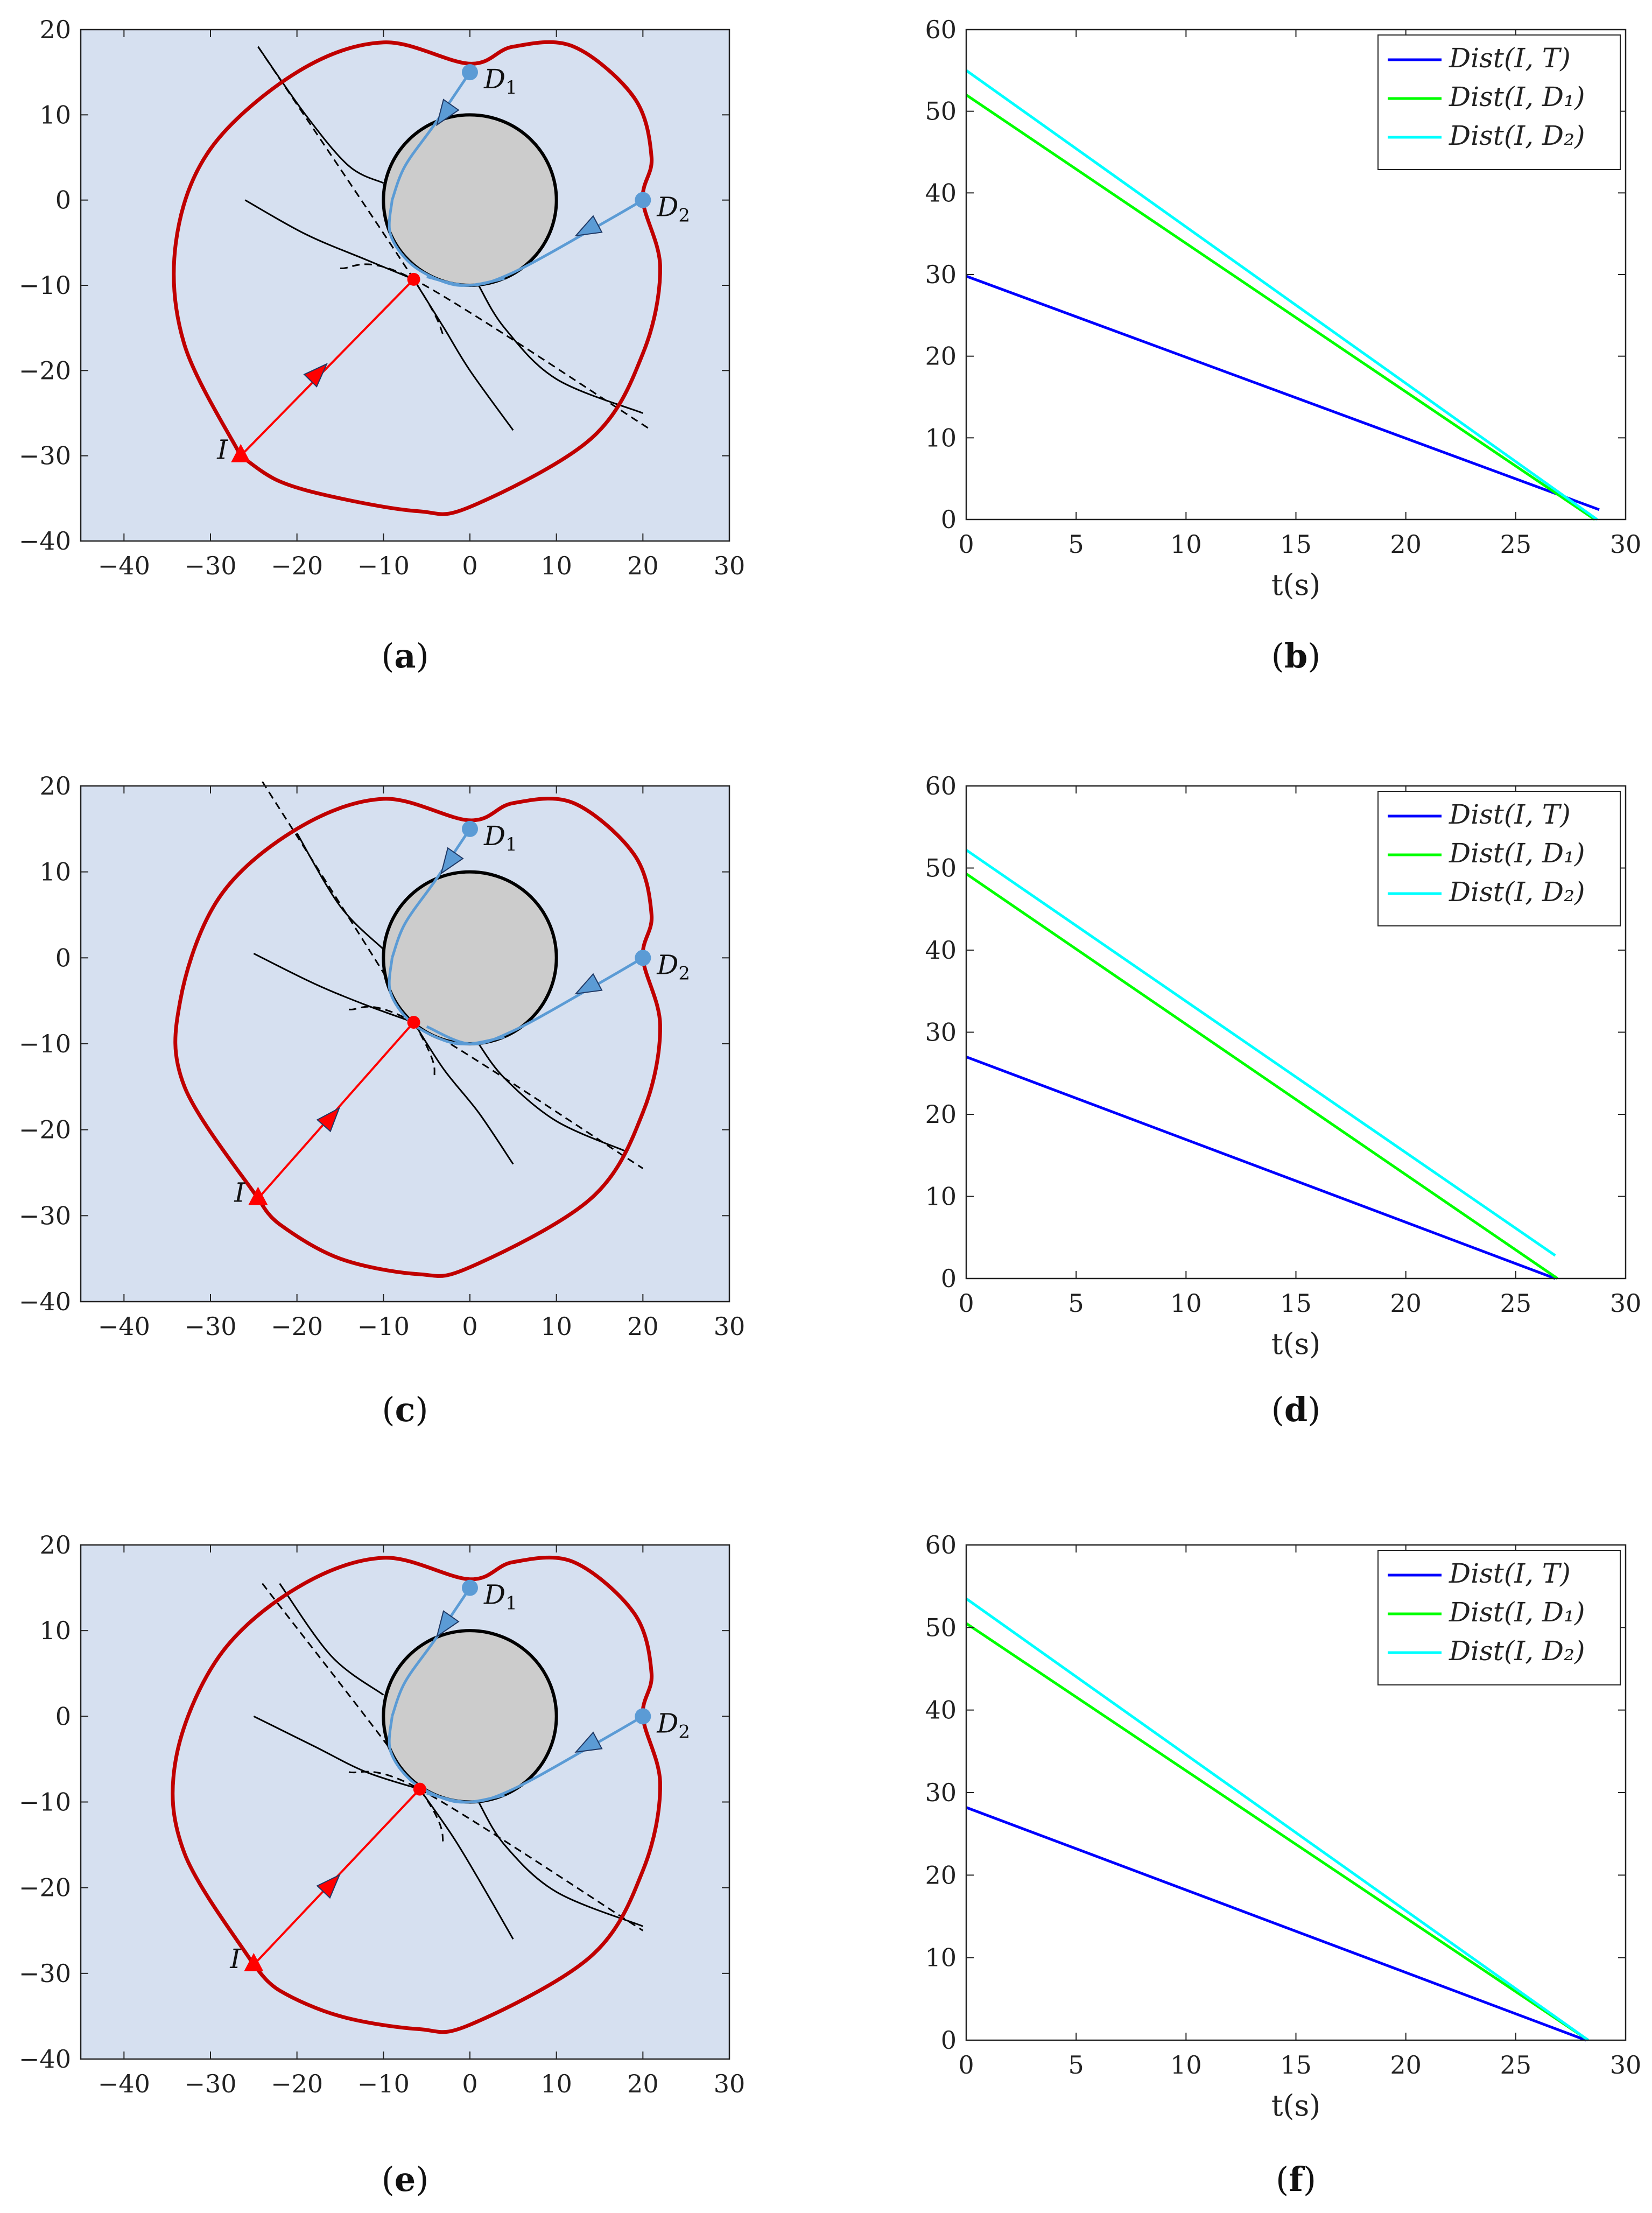  I want to click on x-tick-label: 15, so click(1296, 544).